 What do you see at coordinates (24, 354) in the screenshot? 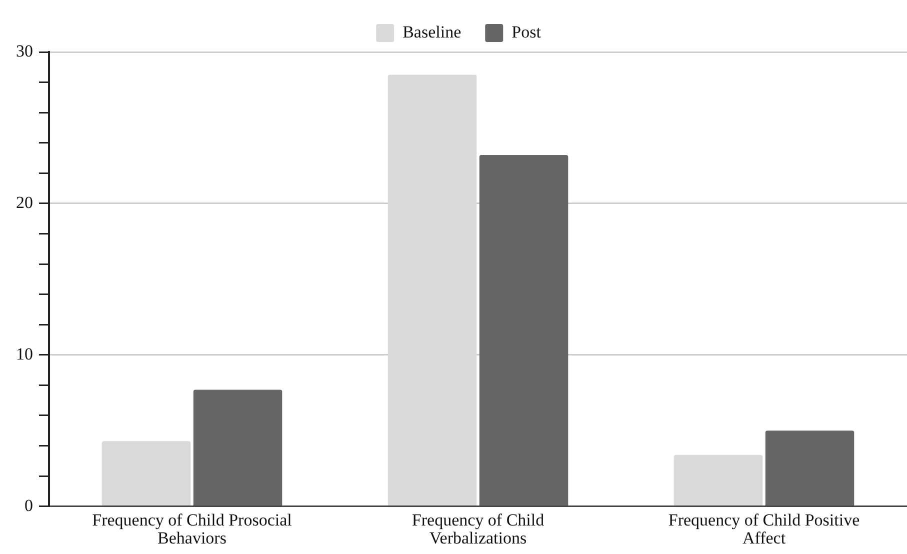
I see `y-tick-label: 10` at bounding box center [24, 354].